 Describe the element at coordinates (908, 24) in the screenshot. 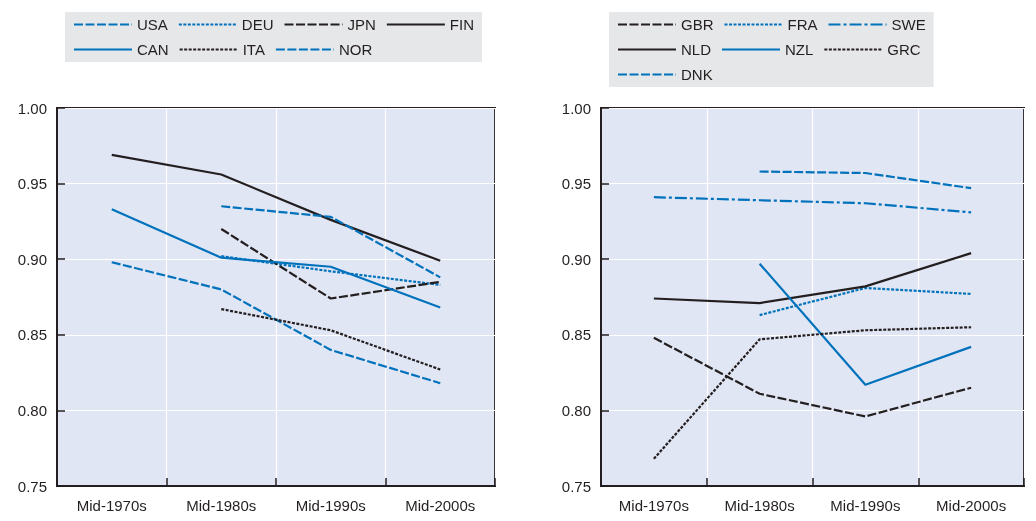

I see `legend-label: SWE` at that location.